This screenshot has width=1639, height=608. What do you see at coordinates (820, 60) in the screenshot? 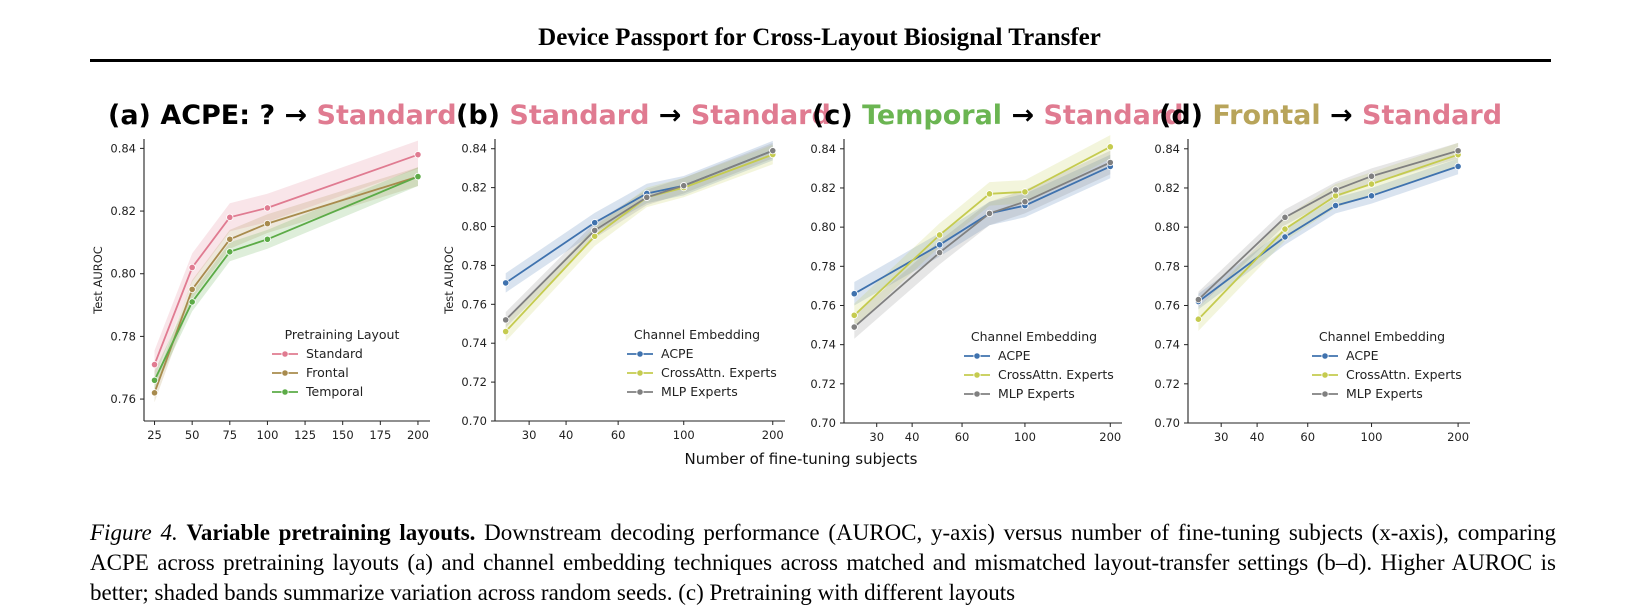
I see `header-rule` at bounding box center [820, 60].